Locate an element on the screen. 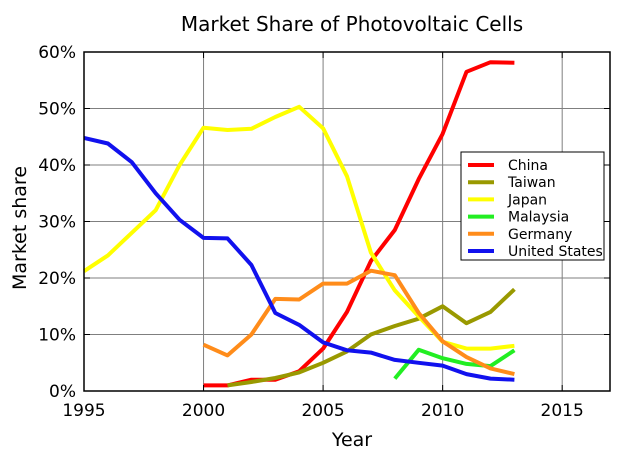 Image resolution: width=624 pixels, height=466 pixels. legend-label-malaysia: Malaysia is located at coordinates (538, 218).